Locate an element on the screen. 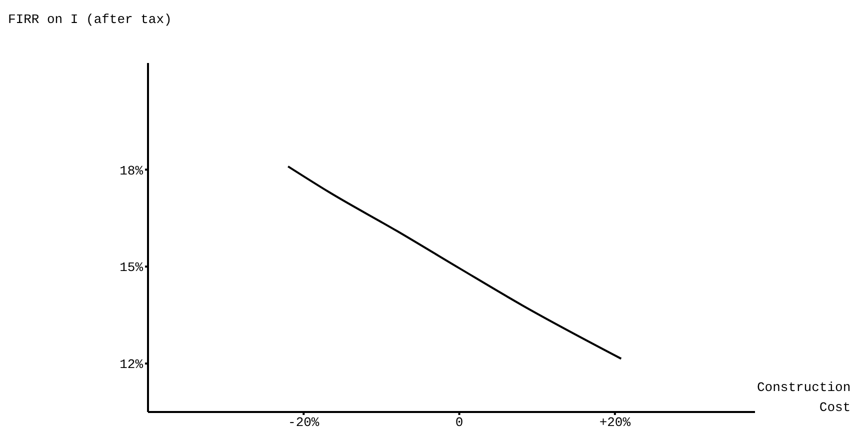 The height and width of the screenshot is (440, 859). x-tick-label: -20% is located at coordinates (304, 422).